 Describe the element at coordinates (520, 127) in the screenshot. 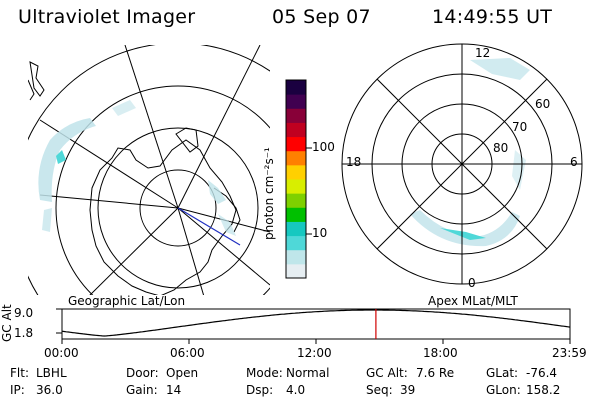

I see `lat-label-70: 70` at that location.